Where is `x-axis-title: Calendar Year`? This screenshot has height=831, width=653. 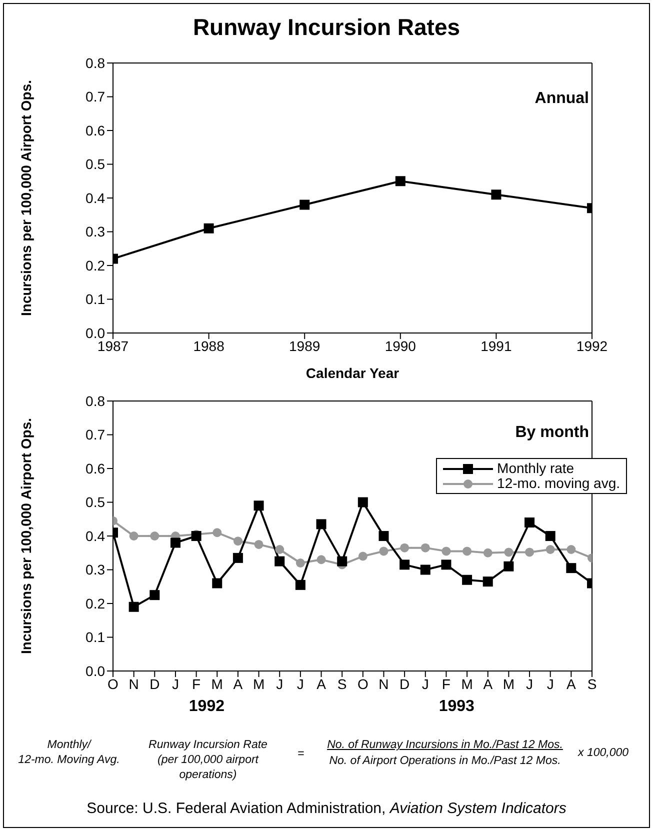
x-axis-title: Calendar Year is located at coordinates (353, 373).